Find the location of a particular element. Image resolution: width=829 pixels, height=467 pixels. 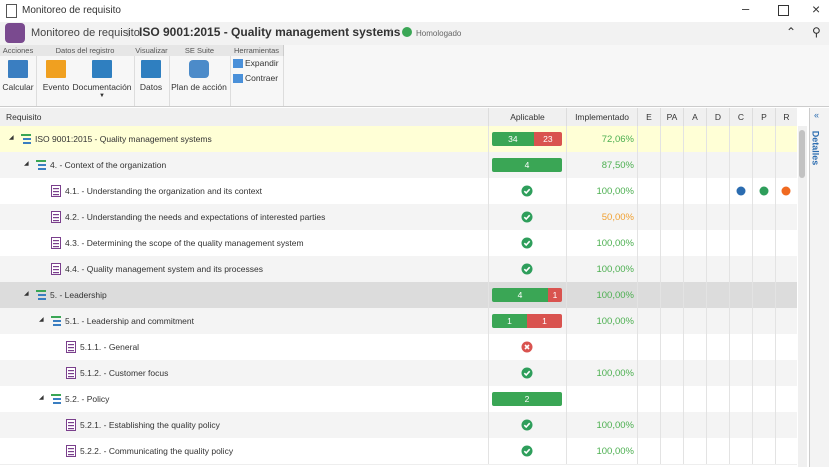

grid-row: 5.1.1. - General is located at coordinates (398, 347).